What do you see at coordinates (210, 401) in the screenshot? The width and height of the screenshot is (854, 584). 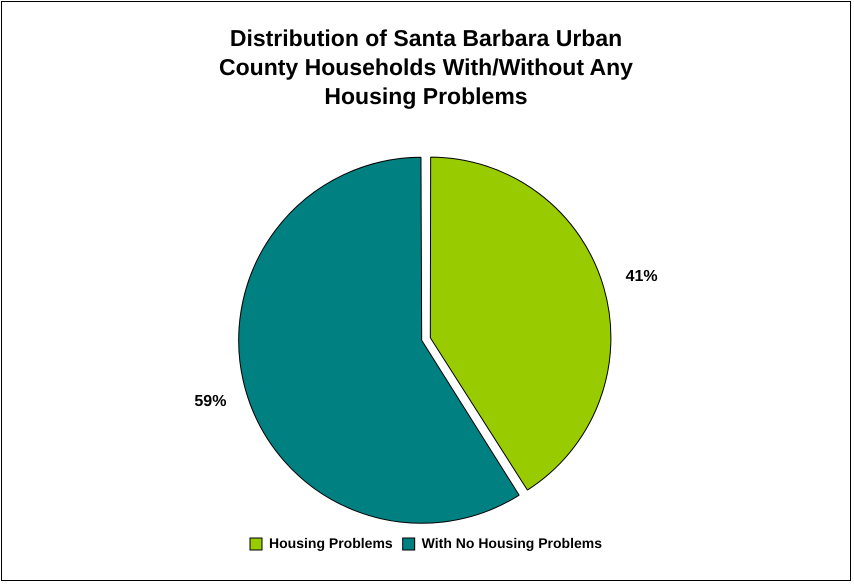 I see `data-label: 59%` at bounding box center [210, 401].